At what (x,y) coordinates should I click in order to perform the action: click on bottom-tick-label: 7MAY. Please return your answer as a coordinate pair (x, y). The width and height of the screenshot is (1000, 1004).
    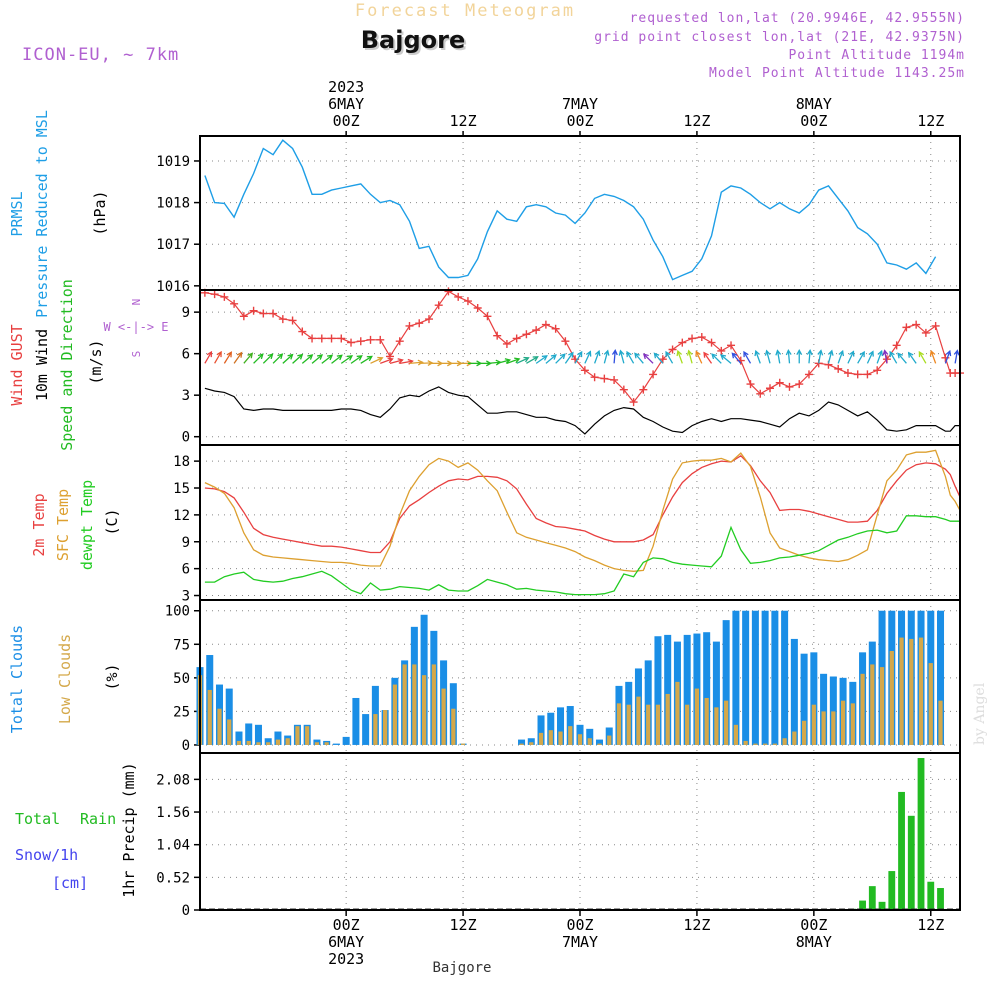
    Looking at the image, I should click on (580, 942).